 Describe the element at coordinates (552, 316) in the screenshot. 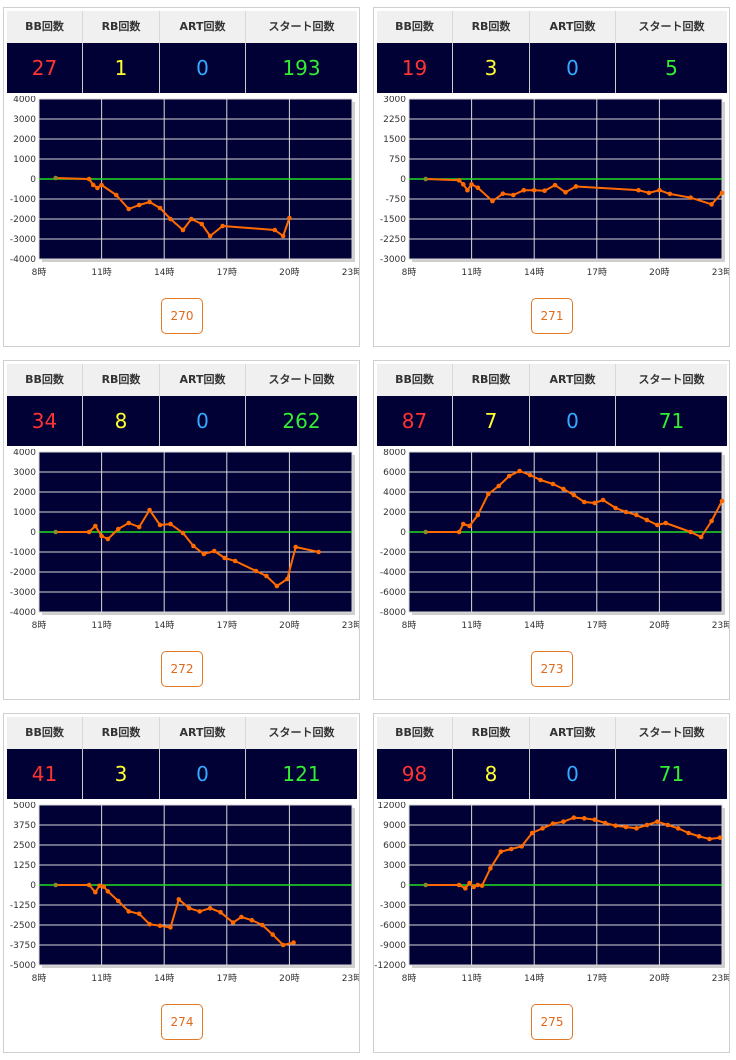

I see `machine-number-button: 271` at that location.